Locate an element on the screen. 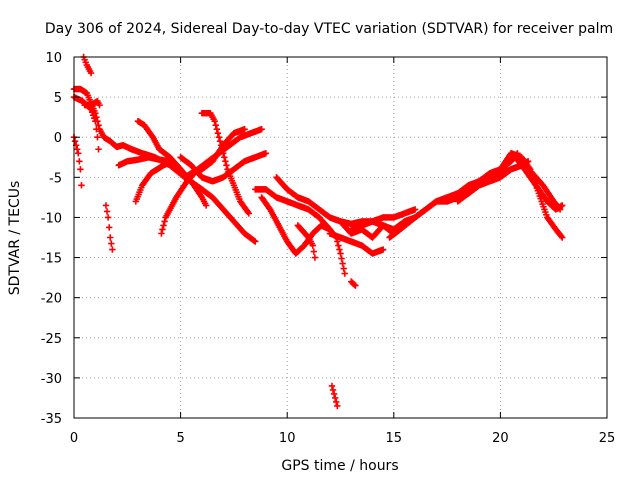  y-tick-label: -25 is located at coordinates (51, 339).